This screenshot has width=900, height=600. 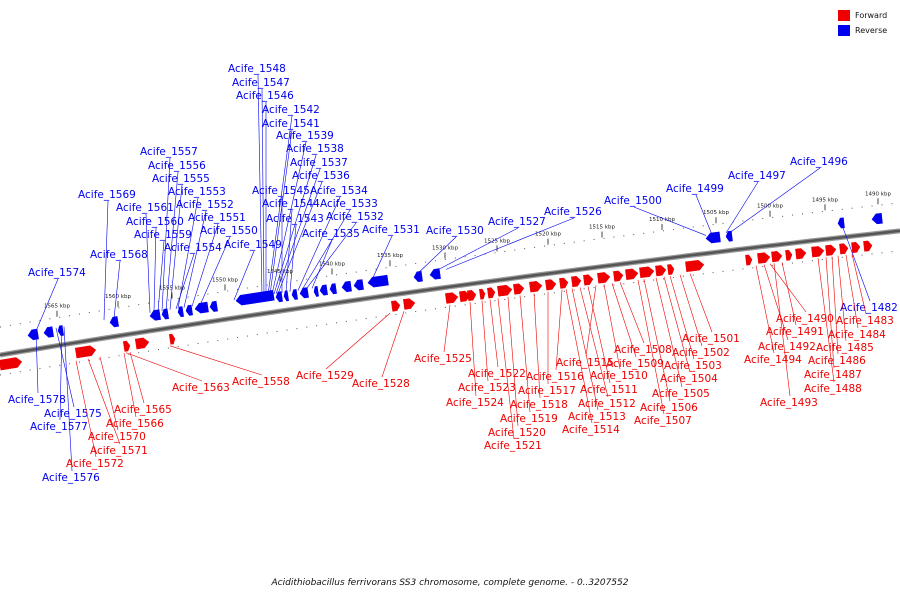 I want to click on forward-gene-label: Acife_1505, so click(x=681, y=394).